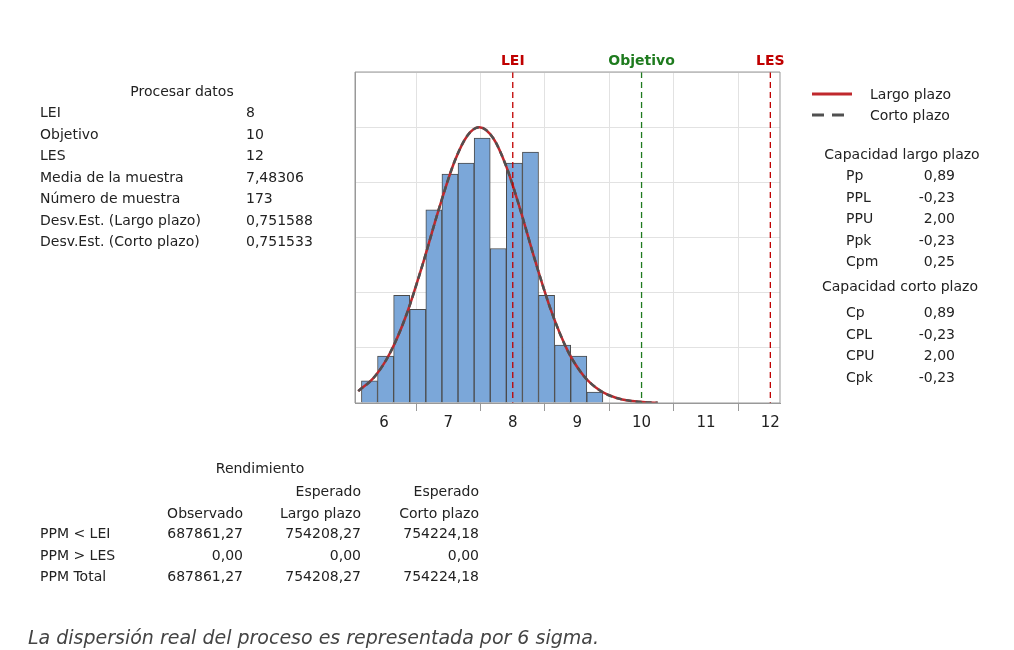 Image resolution: width=1014 pixels, height=650 pixels. Describe the element at coordinates (855, 312) in the screenshot. I see `text: Cp` at that location.